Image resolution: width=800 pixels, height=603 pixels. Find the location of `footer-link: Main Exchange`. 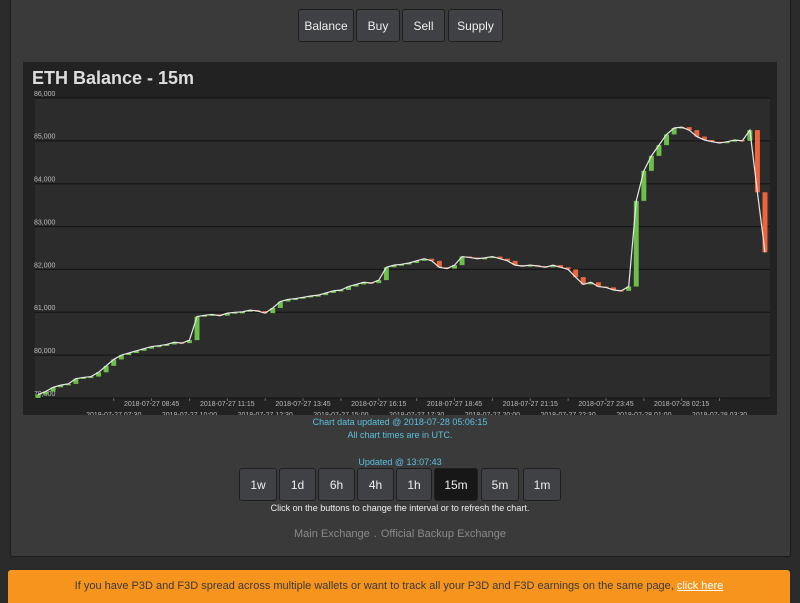

footer-link: Main Exchange is located at coordinates (331, 534).